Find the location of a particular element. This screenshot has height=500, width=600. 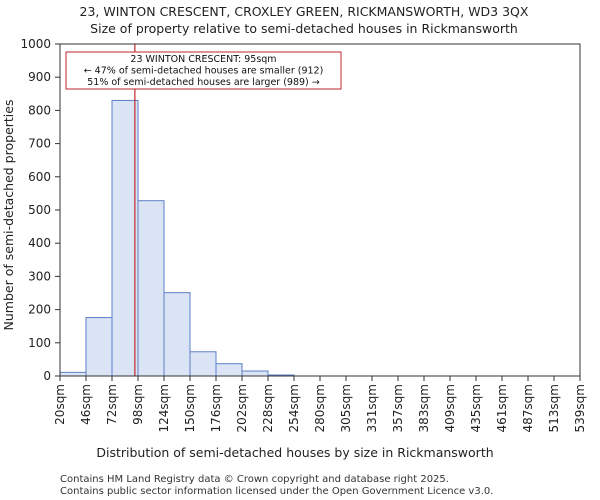

x-tick-label-20sqm: 20sqm is located at coordinates (60, 404).